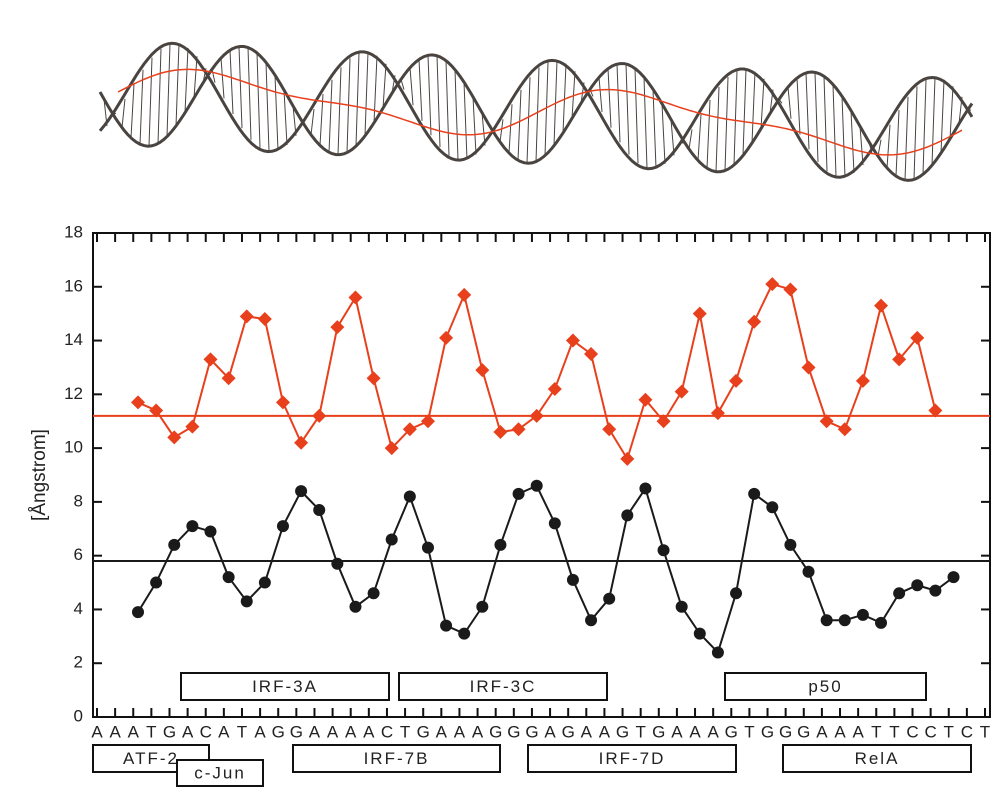 This screenshot has height=788, width=1000. What do you see at coordinates (503, 686) in the screenshot?
I see `annotation-label: IRF-3C` at bounding box center [503, 686].